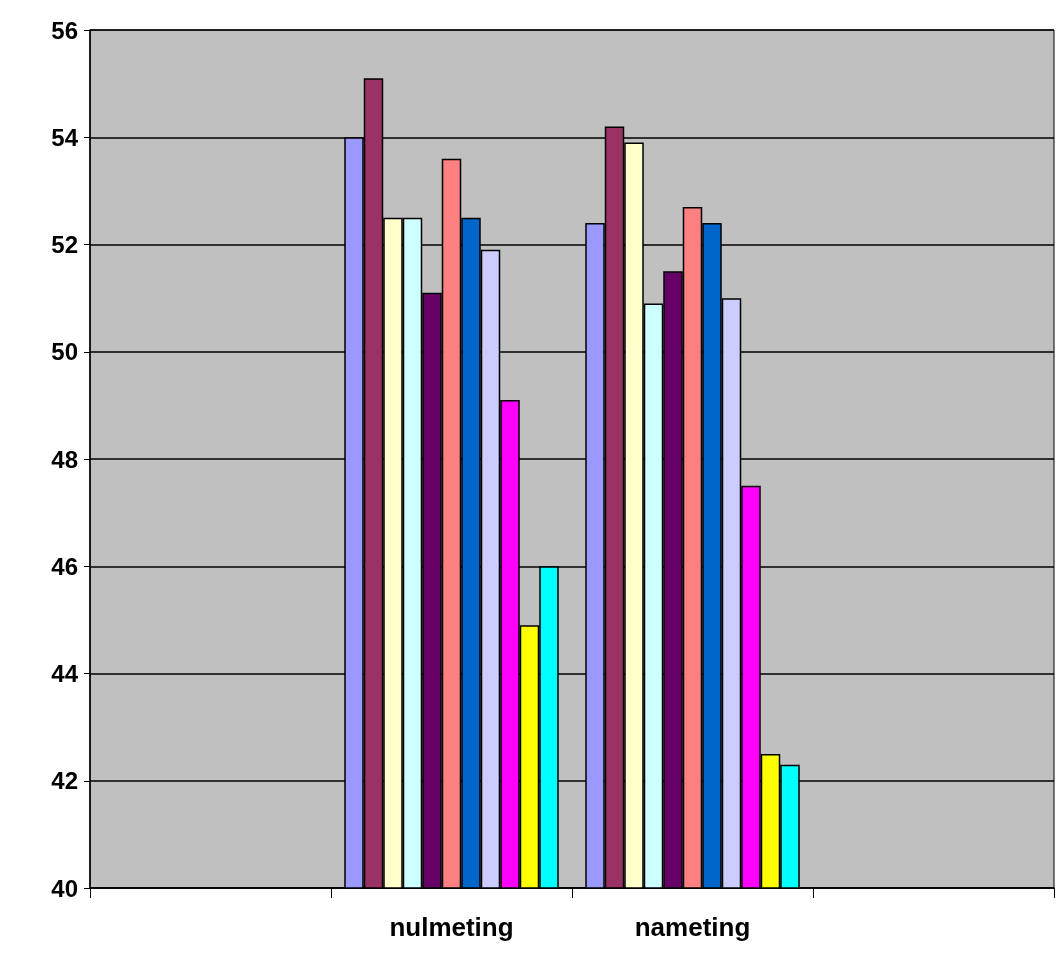 The image size is (1056, 972). I want to click on y-tick-label: 40, so click(64, 888).